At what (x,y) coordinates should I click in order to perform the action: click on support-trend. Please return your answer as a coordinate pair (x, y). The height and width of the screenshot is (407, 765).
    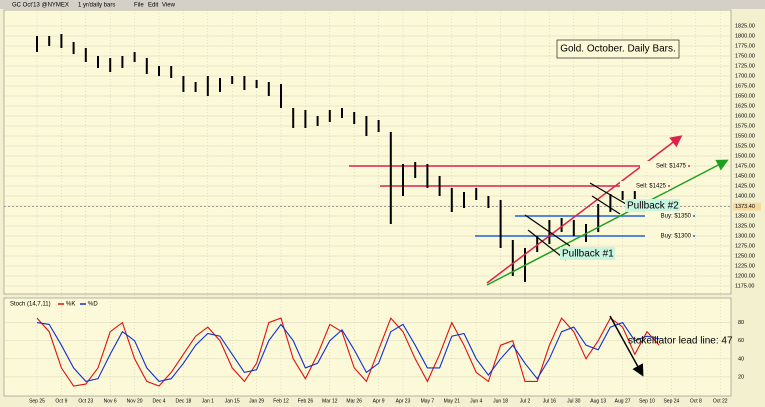
    Looking at the image, I should click on (607, 222).